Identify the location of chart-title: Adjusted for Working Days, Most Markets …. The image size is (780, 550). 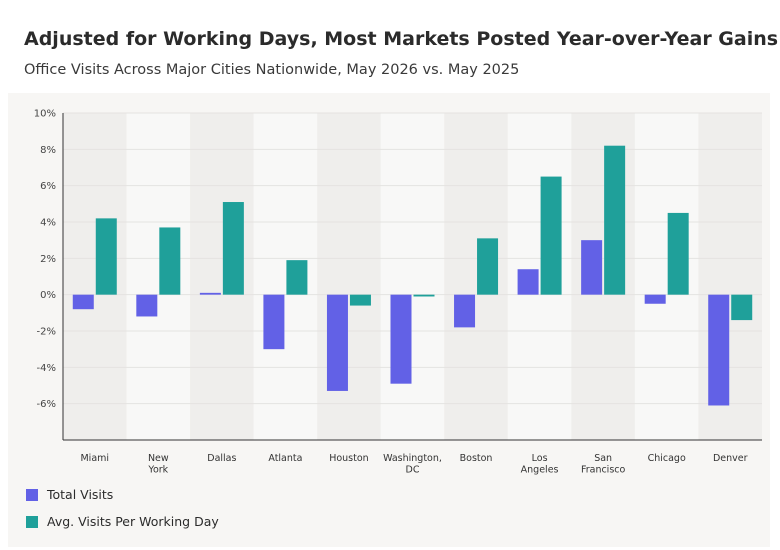
(401, 39).